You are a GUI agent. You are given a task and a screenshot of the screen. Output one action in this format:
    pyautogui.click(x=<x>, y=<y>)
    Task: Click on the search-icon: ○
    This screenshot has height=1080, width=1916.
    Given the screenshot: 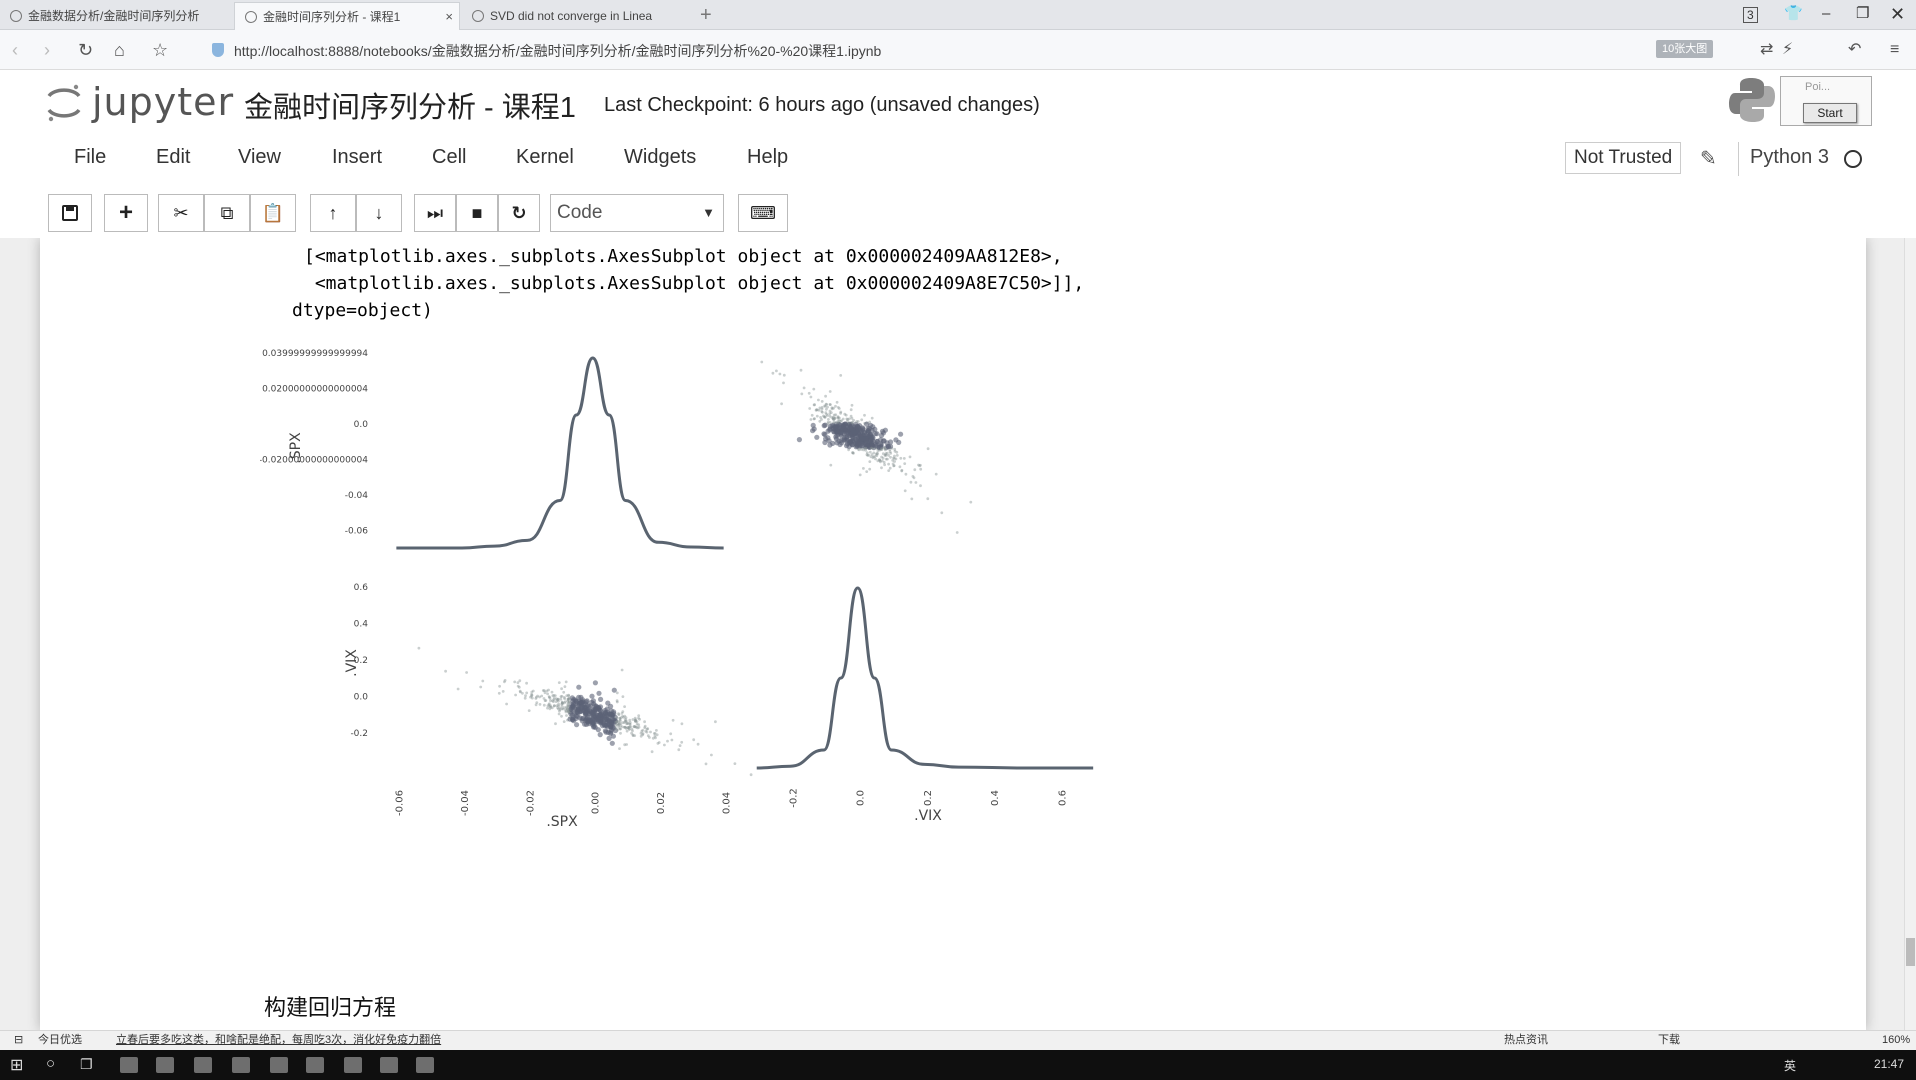 What is the action you would take?
    pyautogui.click(x=51, y=1063)
    